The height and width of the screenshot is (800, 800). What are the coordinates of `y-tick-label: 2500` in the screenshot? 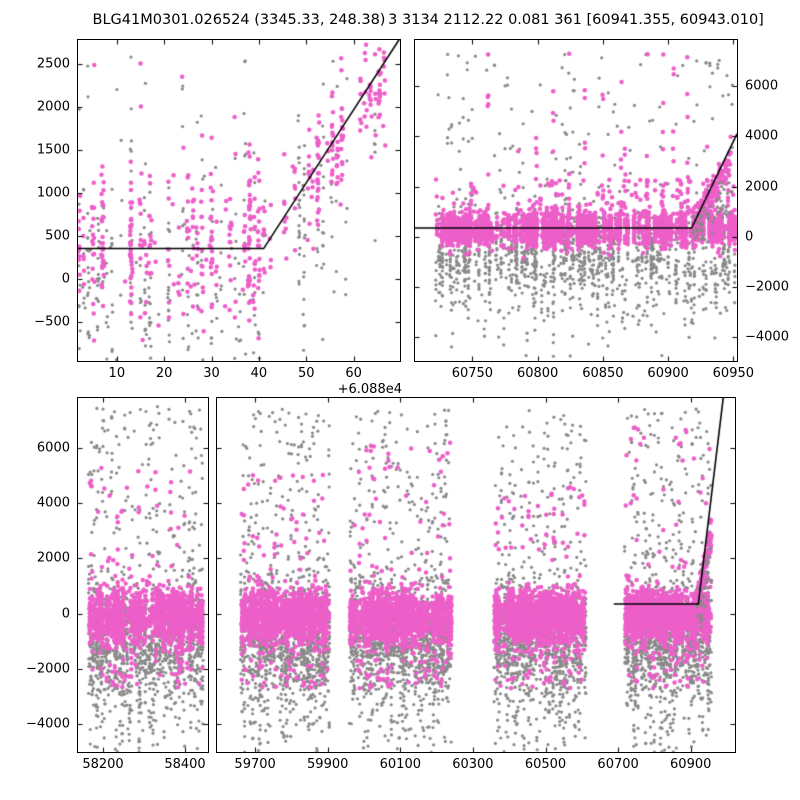 It's located at (53, 64).